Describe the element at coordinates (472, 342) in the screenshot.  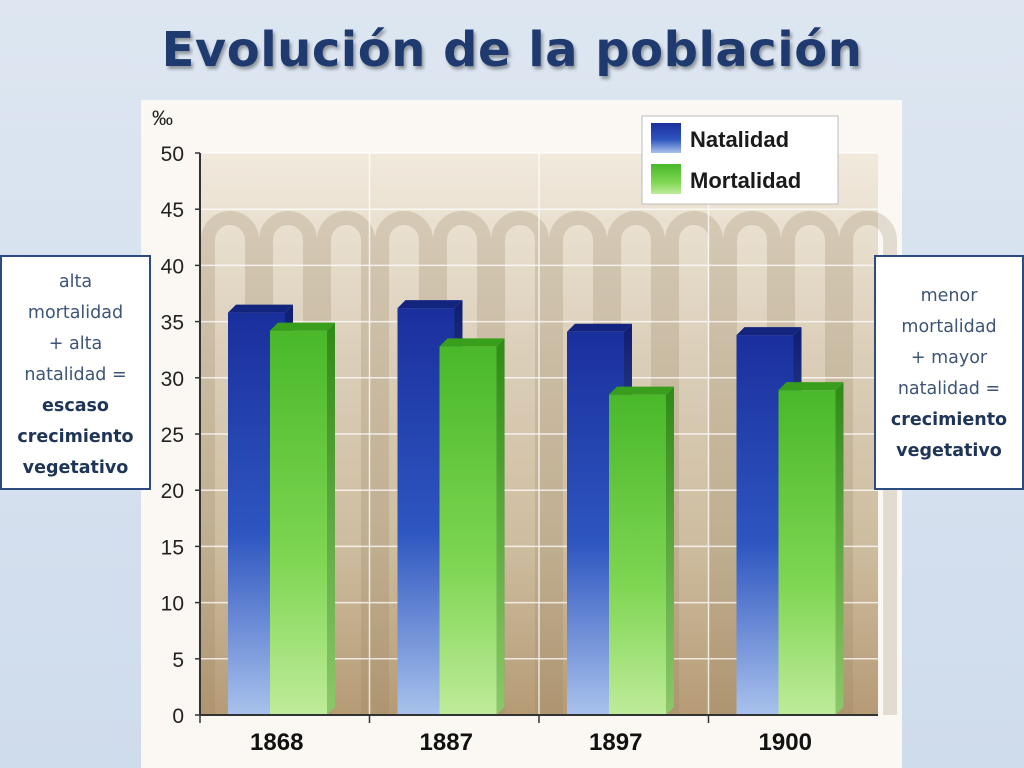
I see `bar-mortalidad-1887-top` at that location.